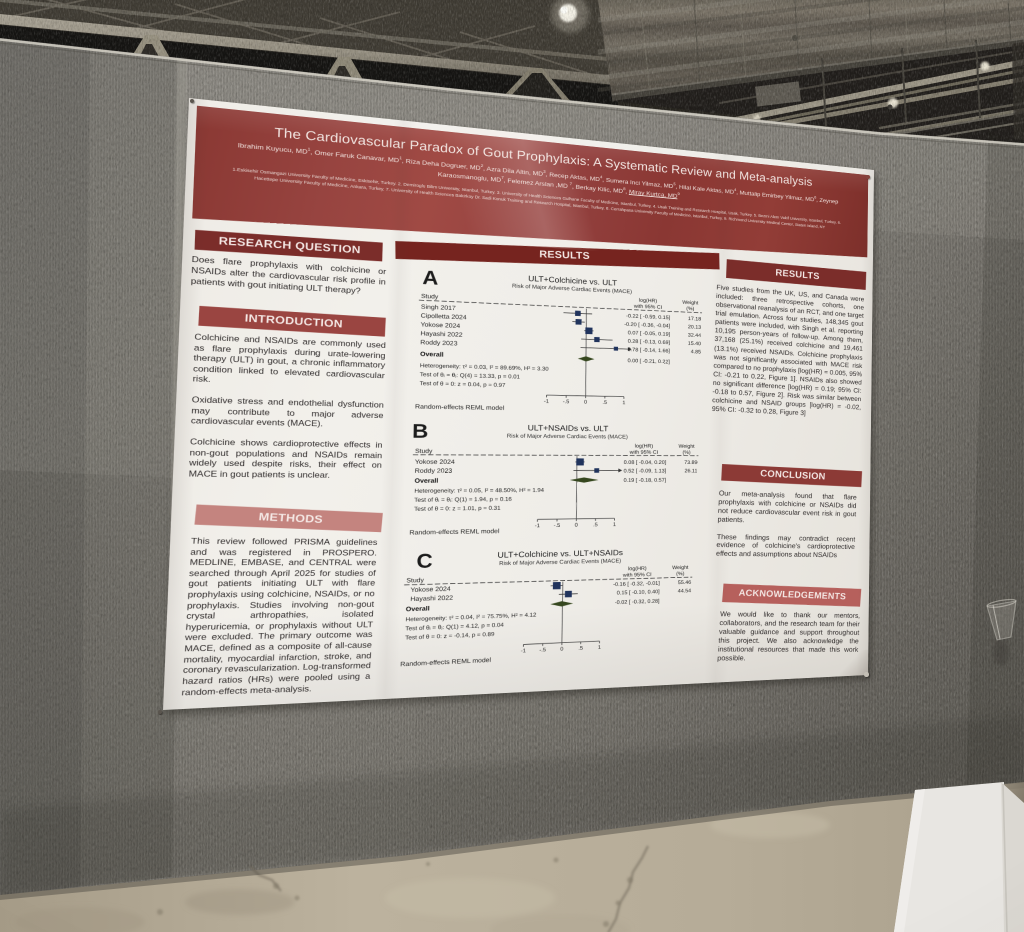 Image resolution: width=1024 pixels, height=932 pixels. I want to click on svg-text: ULT+Colchicine vs. ULT+NSAIDs, so click(560, 554).